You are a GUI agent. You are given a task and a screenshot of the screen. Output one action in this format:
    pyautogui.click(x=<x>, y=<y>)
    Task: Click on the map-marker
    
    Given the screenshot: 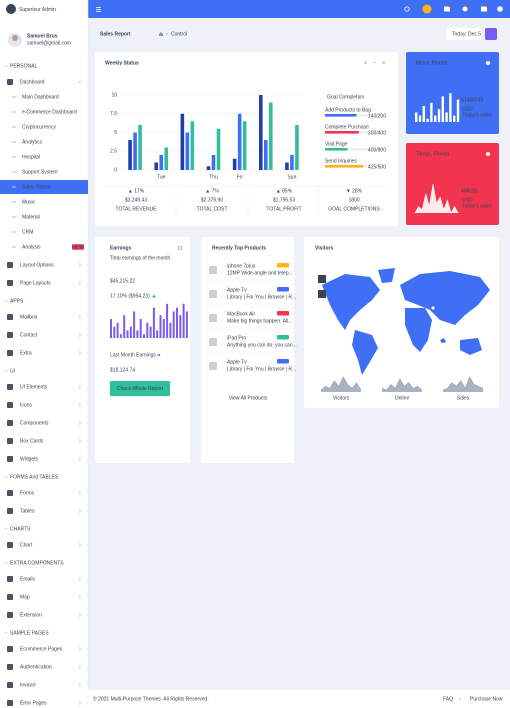 What is the action you would take?
    pyautogui.click(x=433, y=308)
    